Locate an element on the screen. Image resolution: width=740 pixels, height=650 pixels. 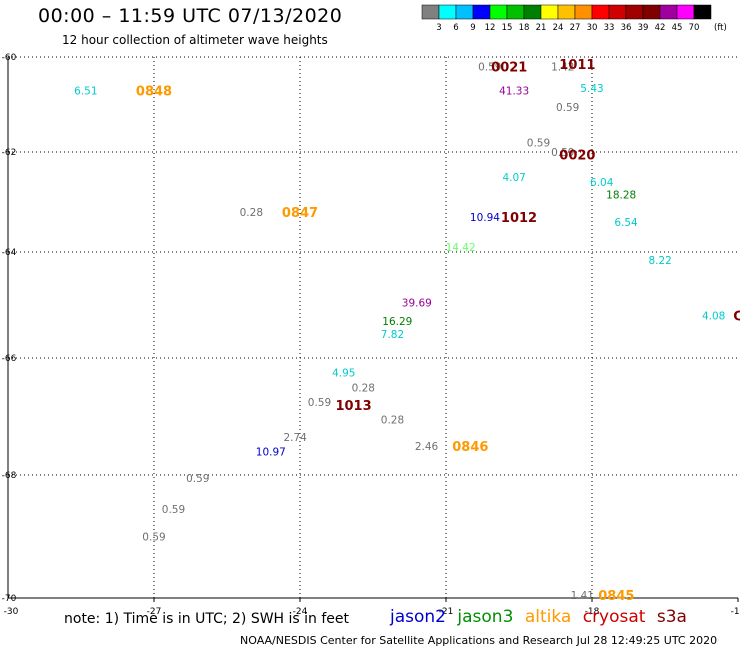
legend-item-altika: altika is located at coordinates (548, 617).